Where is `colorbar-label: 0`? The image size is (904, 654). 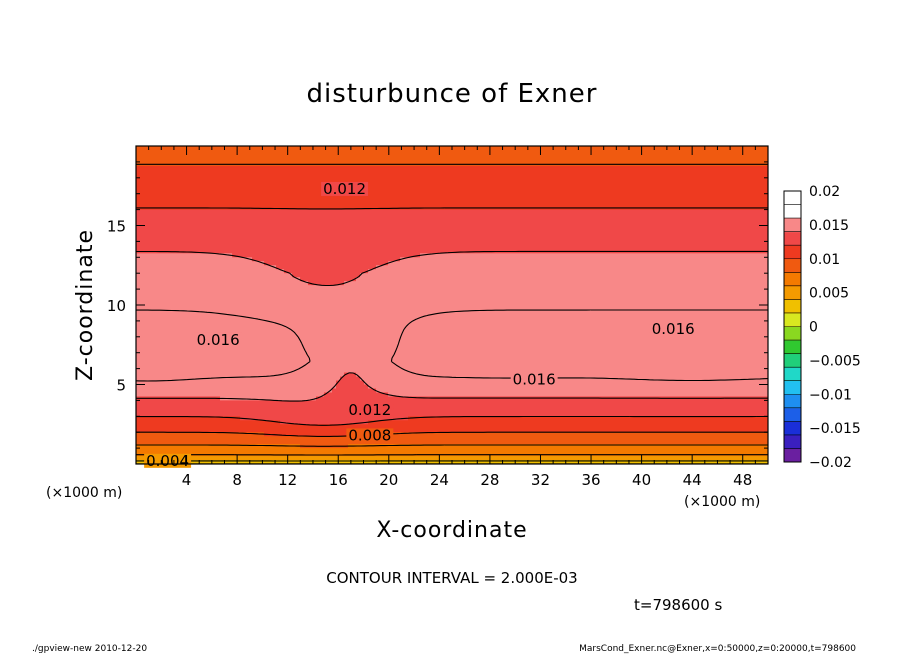 colorbar-label: 0 is located at coordinates (813, 328).